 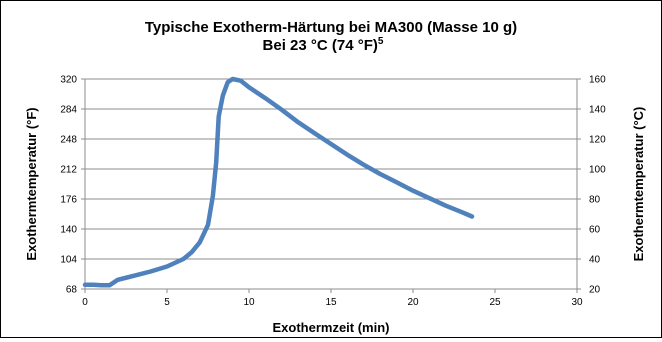 I want to click on y-right-tick-label: 60, so click(x=595, y=230).